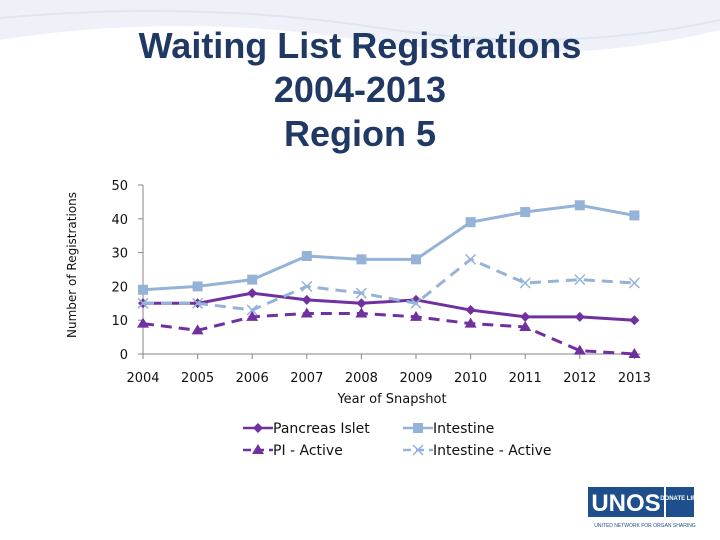 The height and width of the screenshot is (540, 720). What do you see at coordinates (645, 526) in the screenshot?
I see `logo-tagline: UNITED NETWORK FOR ORGAN SHARING` at bounding box center [645, 526].